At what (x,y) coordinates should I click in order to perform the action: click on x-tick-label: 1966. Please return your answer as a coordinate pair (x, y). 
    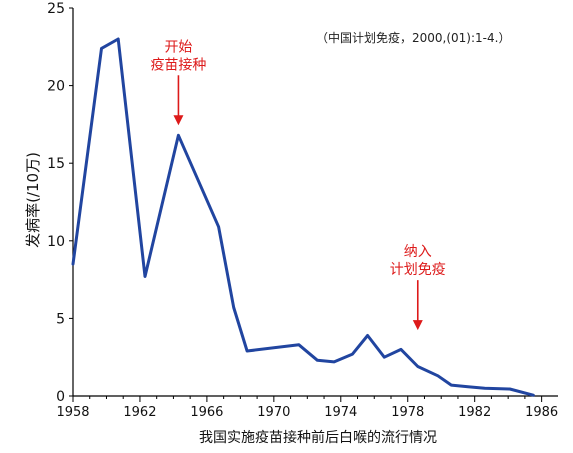
    Looking at the image, I should click on (206, 412).